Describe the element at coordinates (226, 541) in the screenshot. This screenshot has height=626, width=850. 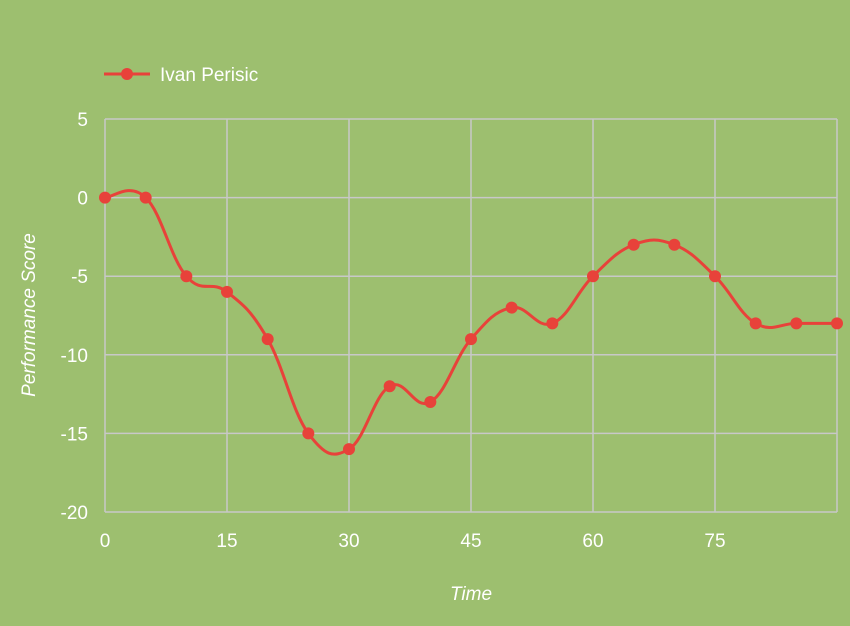
I see `x-tick-label: 15` at that location.